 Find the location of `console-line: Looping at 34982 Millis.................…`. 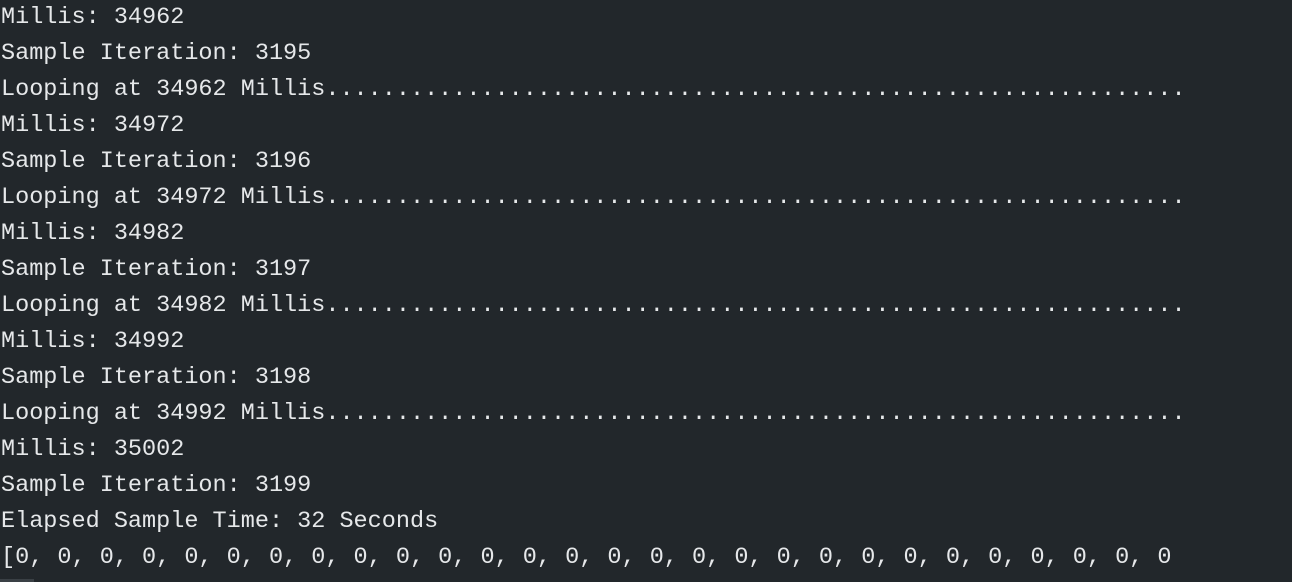

console-line: Looping at 34982 Millis.................… is located at coordinates (593, 305).